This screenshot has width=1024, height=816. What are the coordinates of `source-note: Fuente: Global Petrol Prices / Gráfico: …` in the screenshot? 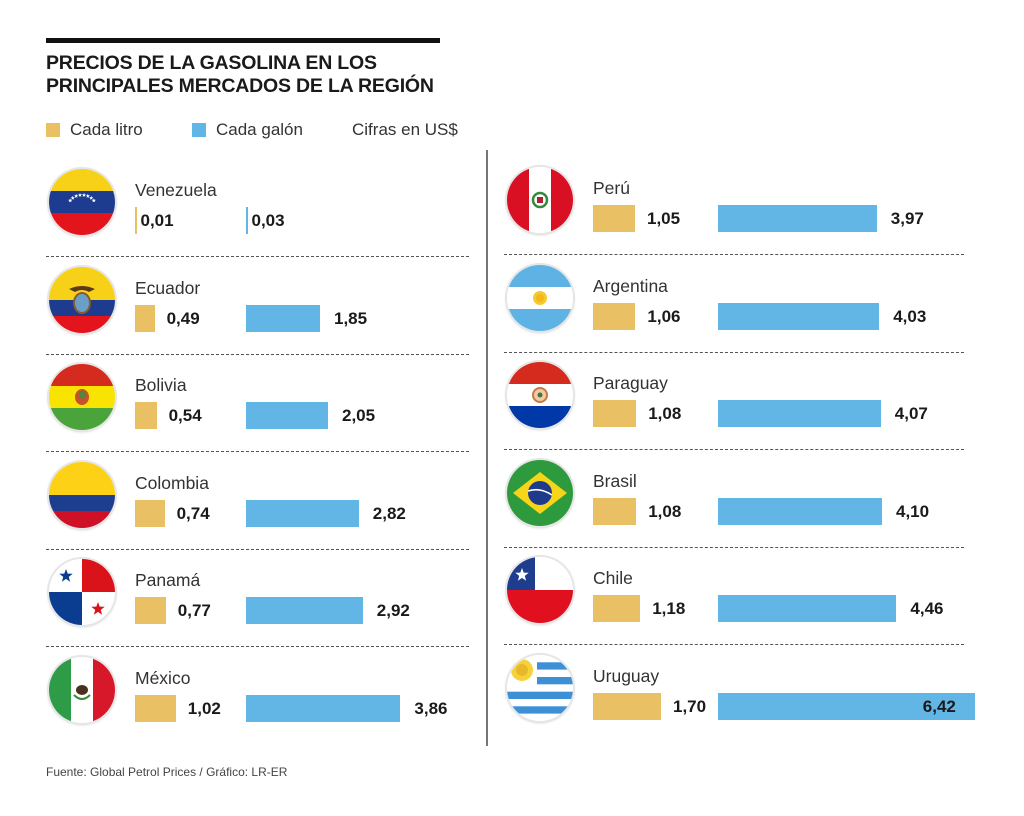 It's located at (167, 772).